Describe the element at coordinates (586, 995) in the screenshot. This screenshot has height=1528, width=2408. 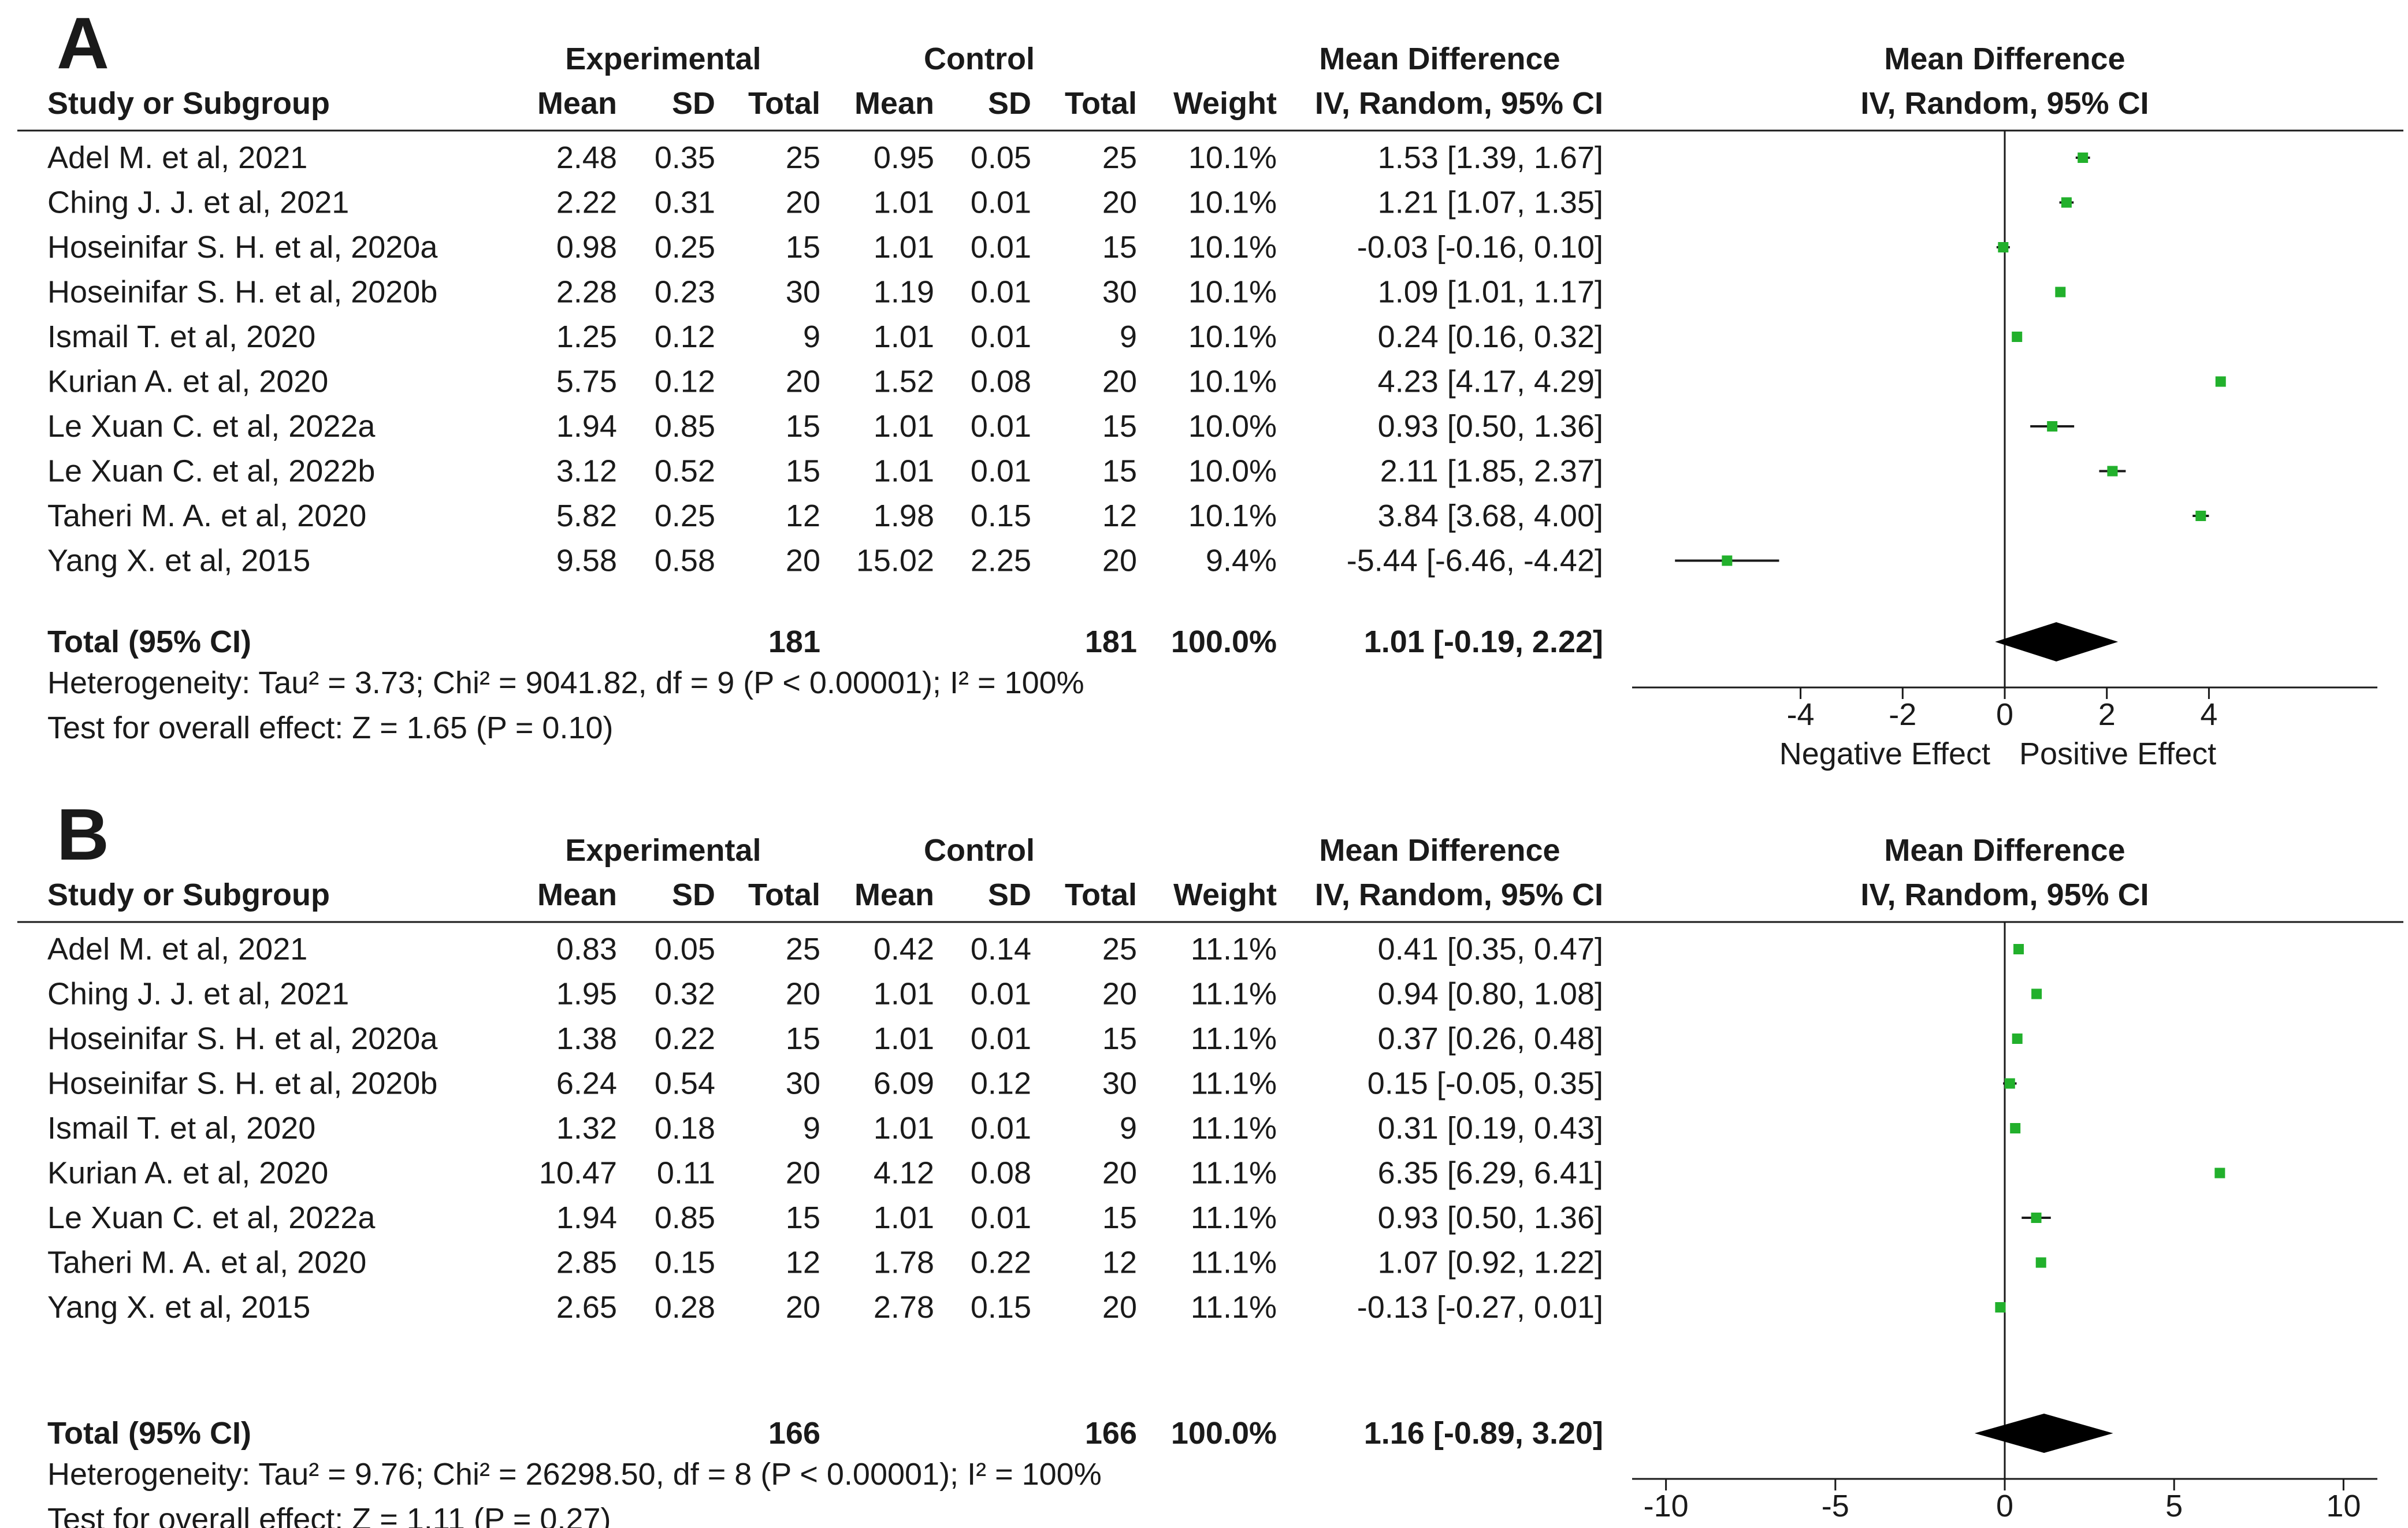
I see `exp-mean: 1.95` at that location.